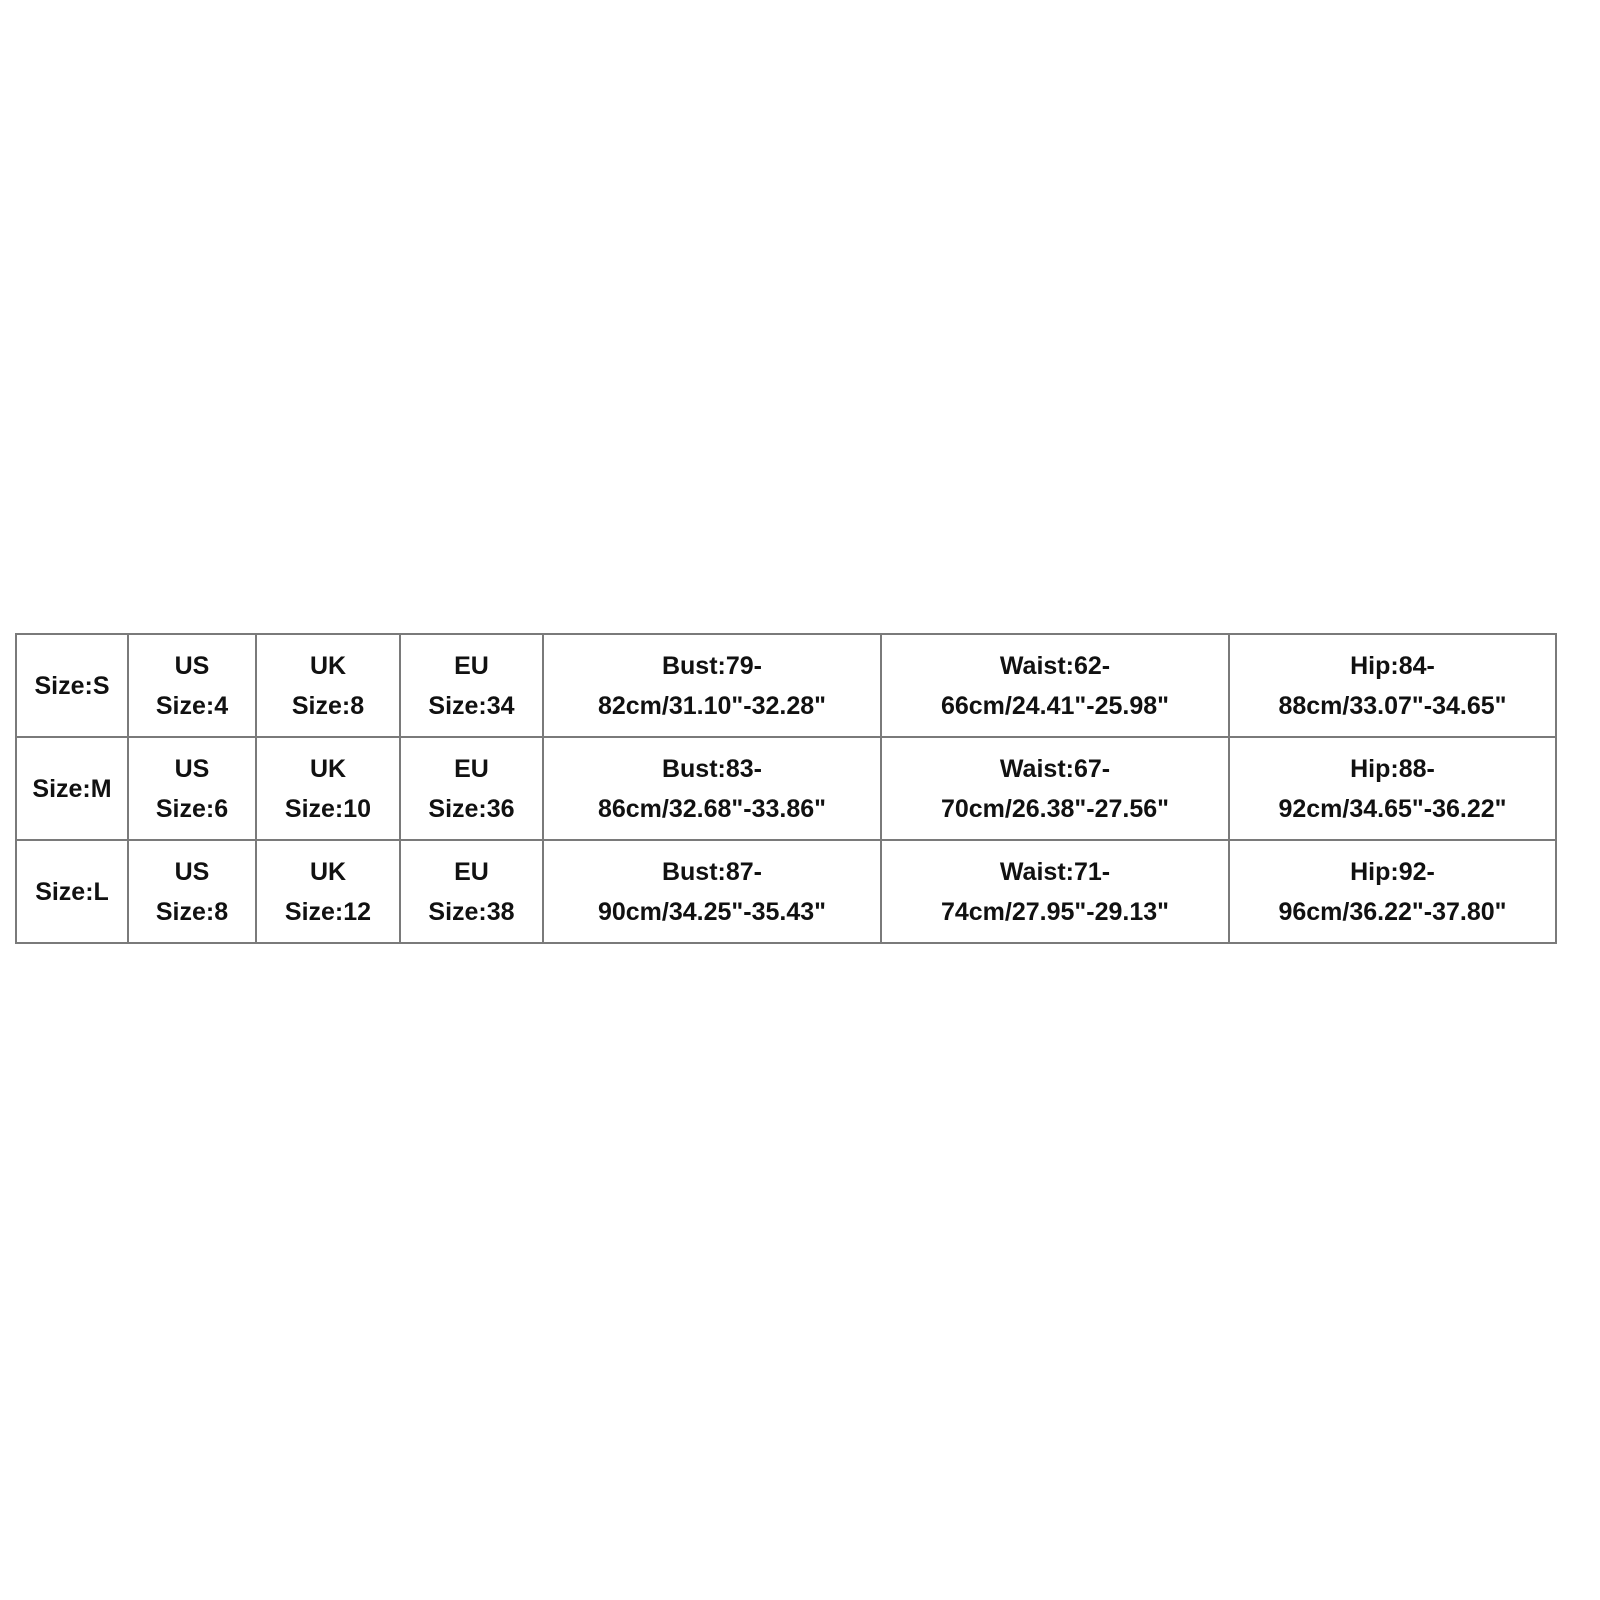  I want to click on us-size-value: Size:4, so click(192, 705).